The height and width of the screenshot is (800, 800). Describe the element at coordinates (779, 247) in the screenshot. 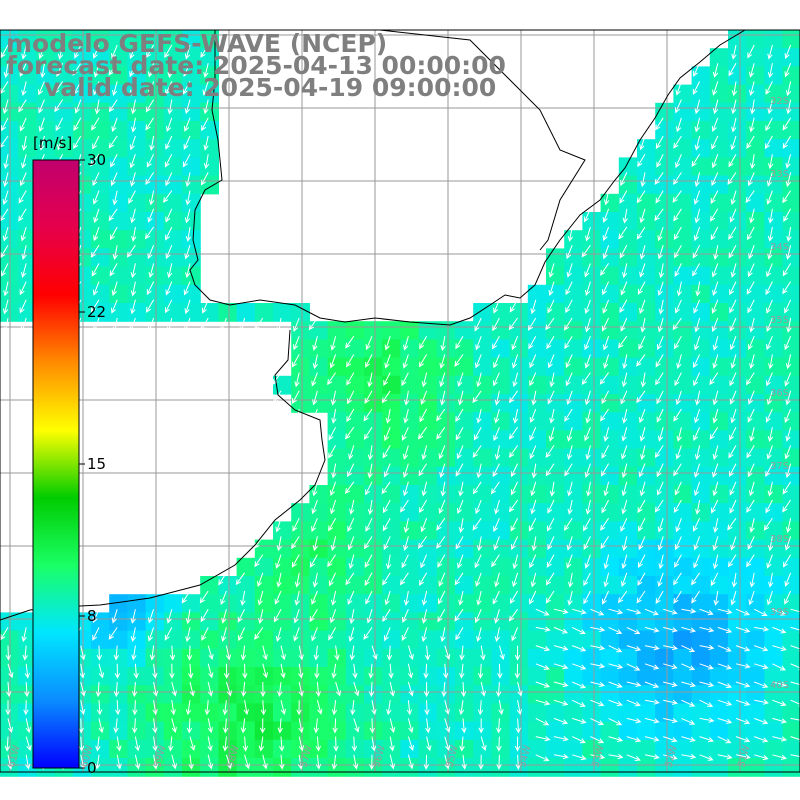

I see `latitude-label: 34S` at that location.